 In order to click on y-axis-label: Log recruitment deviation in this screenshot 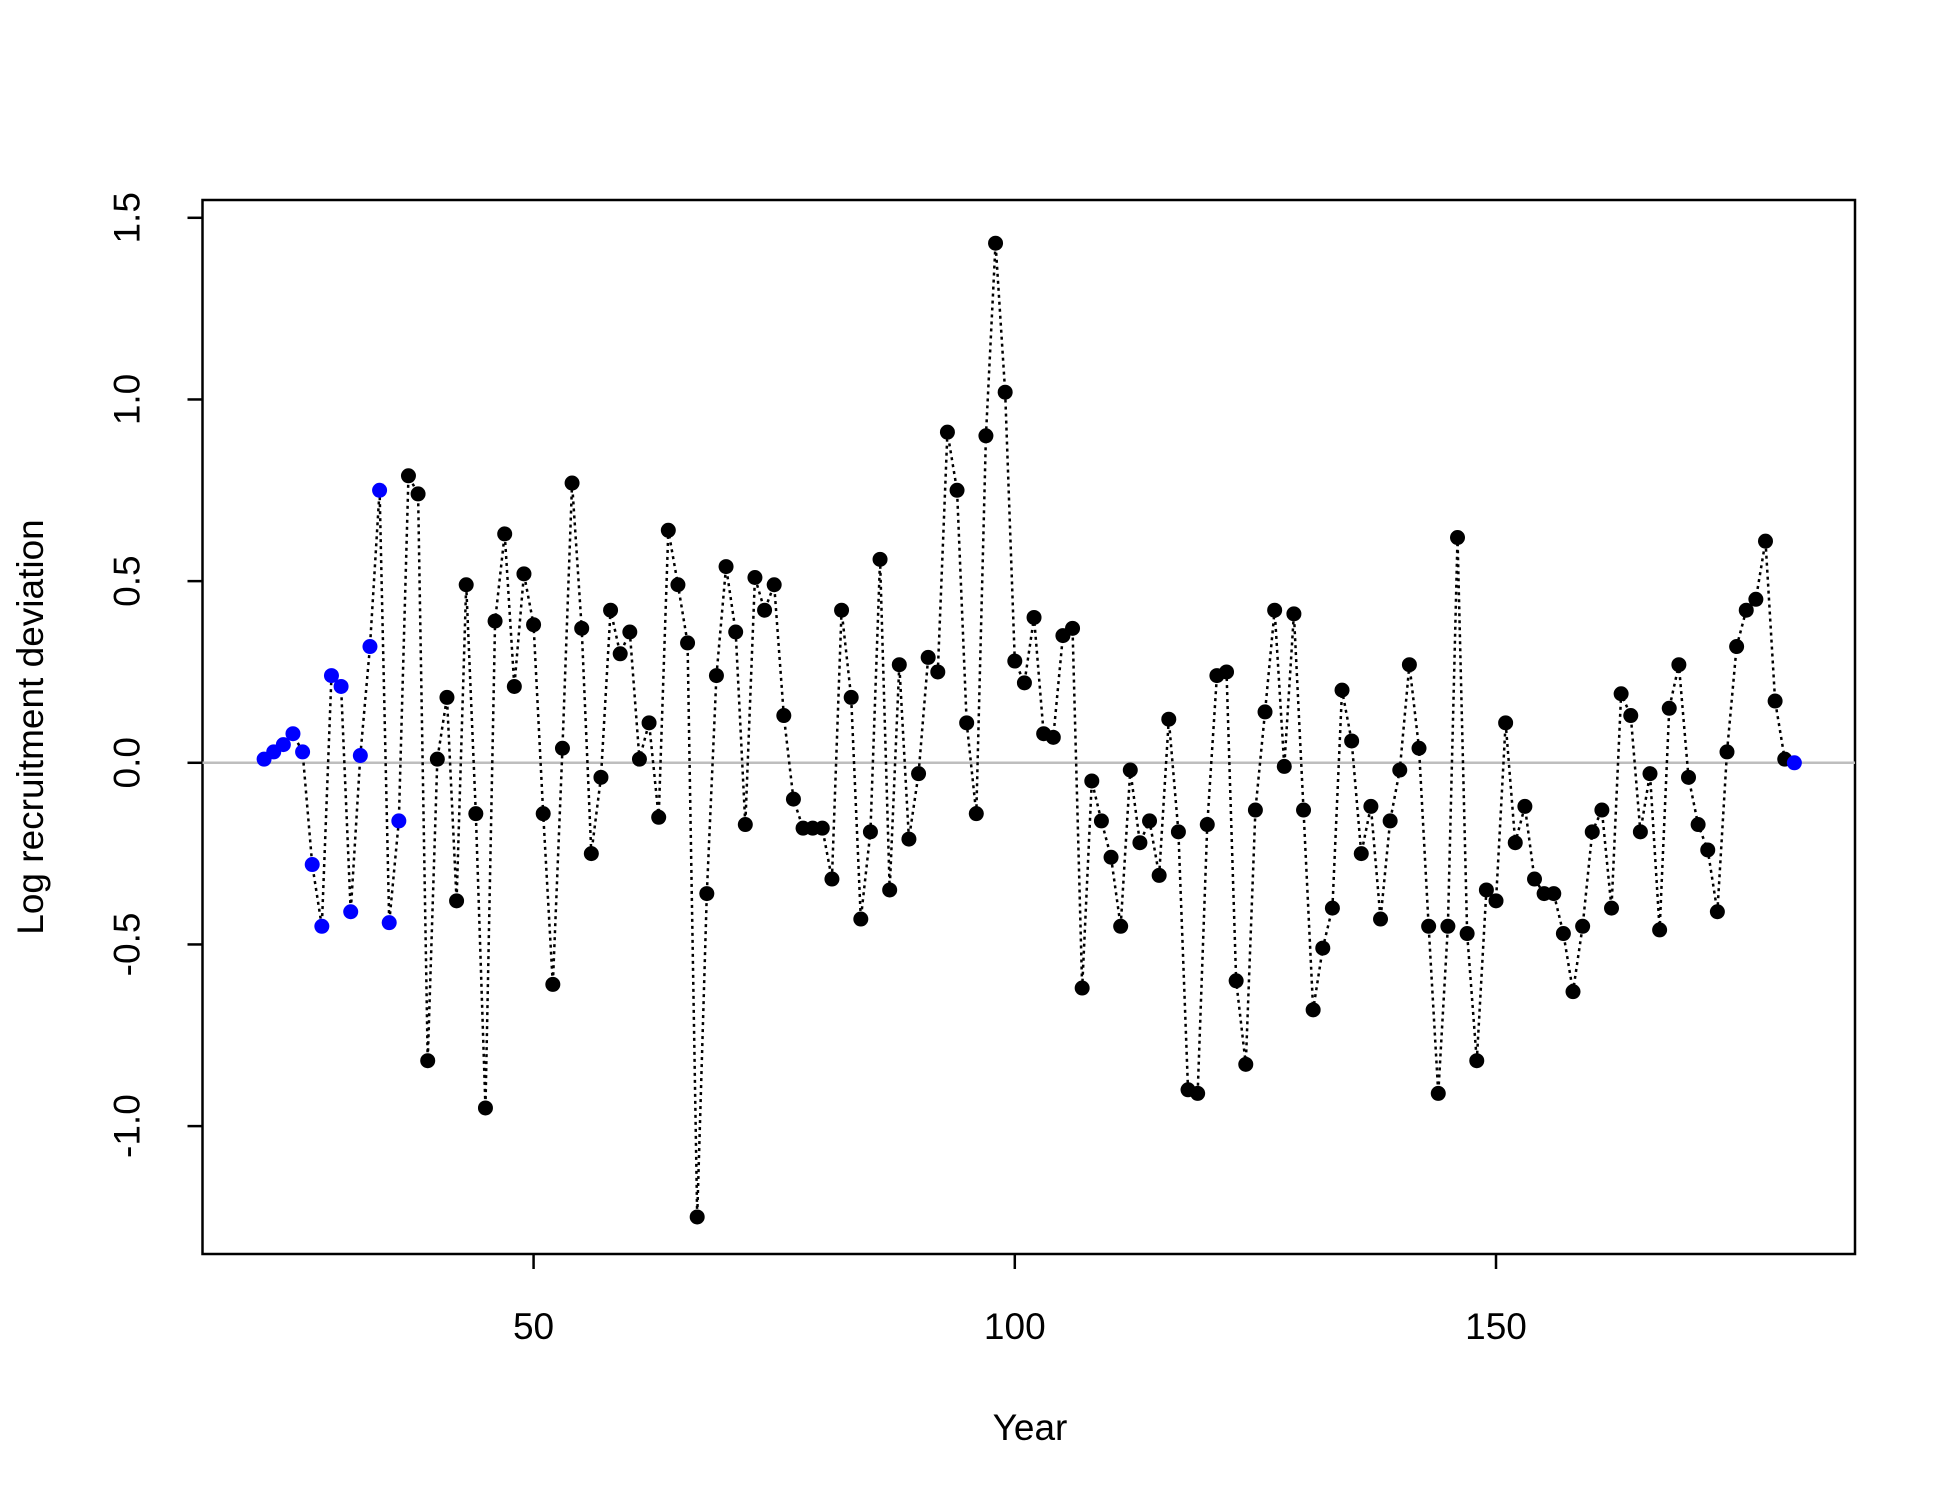, I will do `click(30, 726)`.